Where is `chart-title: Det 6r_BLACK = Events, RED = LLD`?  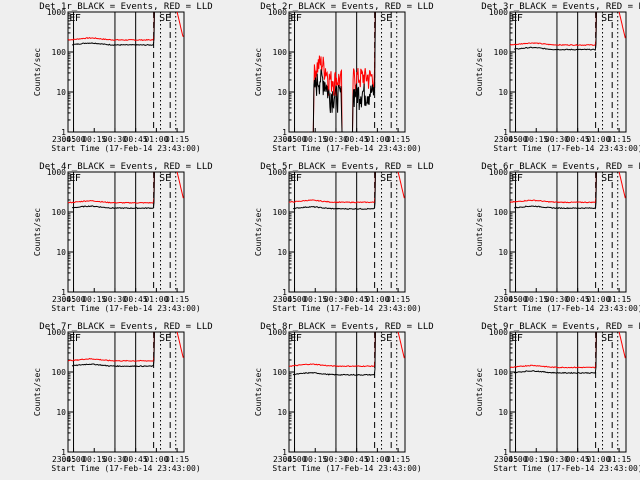
chart-title: Det 6r_BLACK = Events, RED = LLD is located at coordinates (560, 167).